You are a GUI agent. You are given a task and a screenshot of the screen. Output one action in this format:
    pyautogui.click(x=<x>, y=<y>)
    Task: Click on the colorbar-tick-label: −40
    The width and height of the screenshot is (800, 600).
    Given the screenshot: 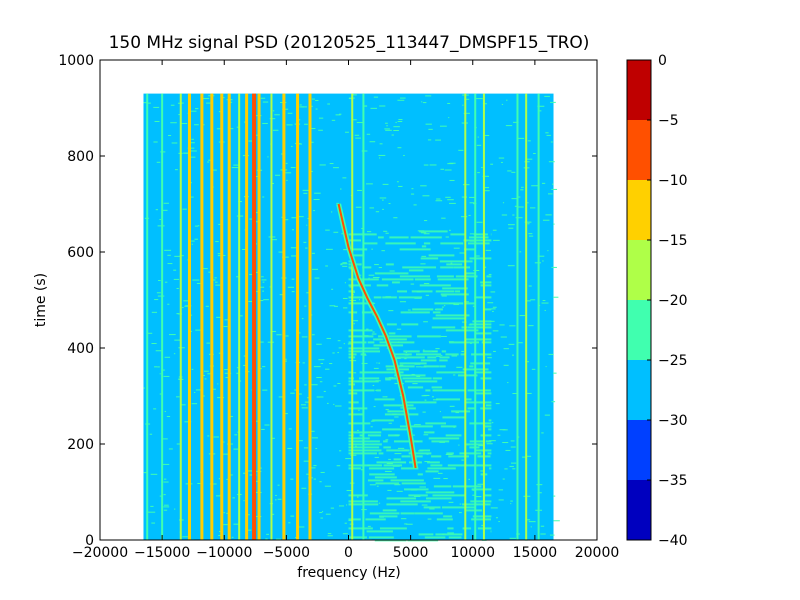 What is the action you would take?
    pyautogui.click(x=673, y=541)
    